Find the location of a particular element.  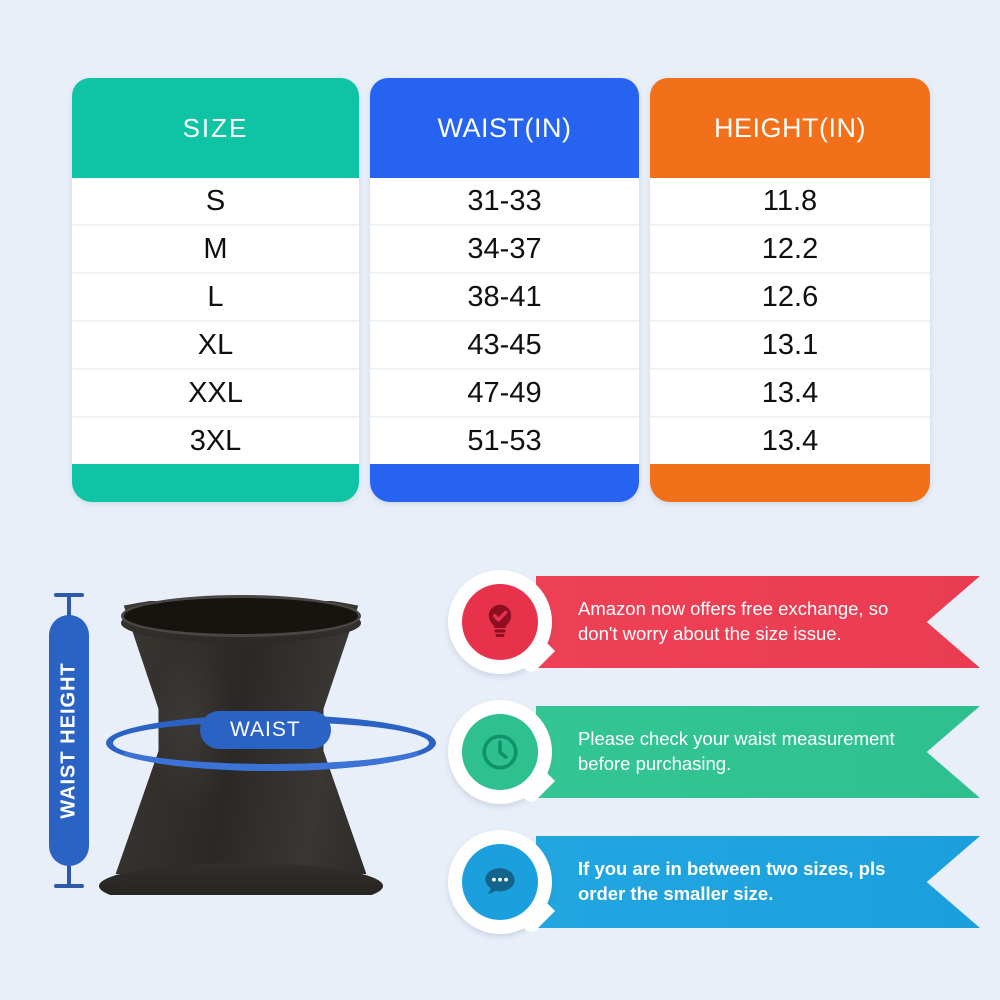

column-body-waist: 31-33 34-37 38-41 43-45 47-49 51-53 is located at coordinates (504, 321).